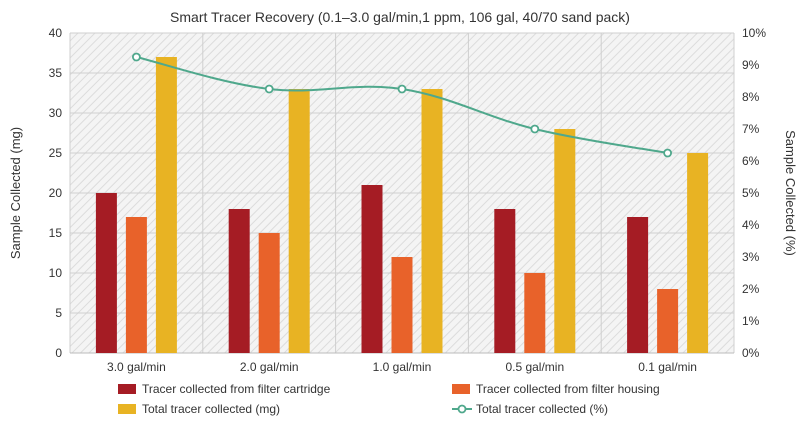  I want to click on x-tick-label: 3.0 gal/min, so click(136, 367).